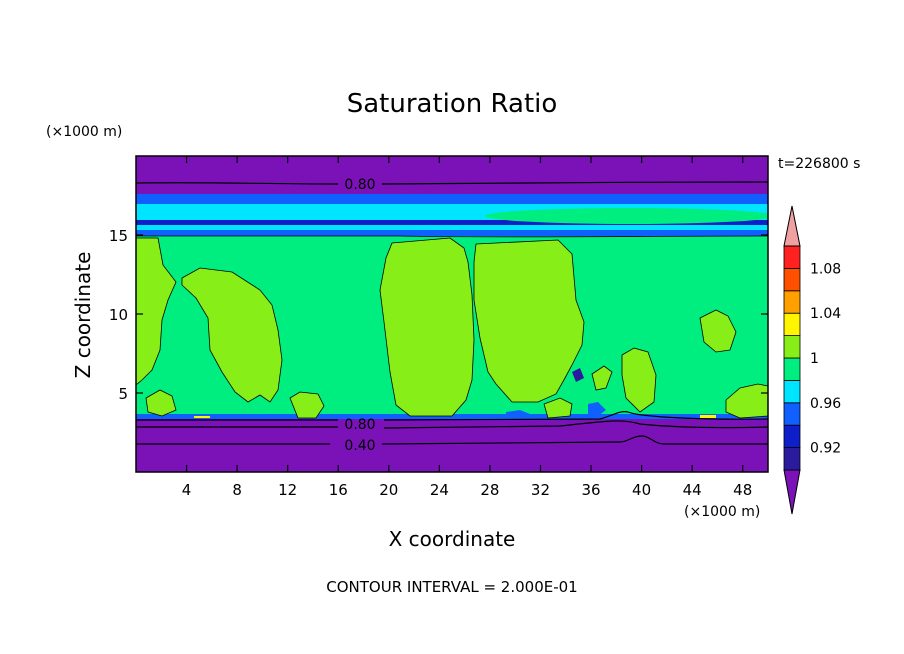 This screenshot has width=904, height=654. Describe the element at coordinates (626, 216) in the screenshot. I see `green-lens` at that location.